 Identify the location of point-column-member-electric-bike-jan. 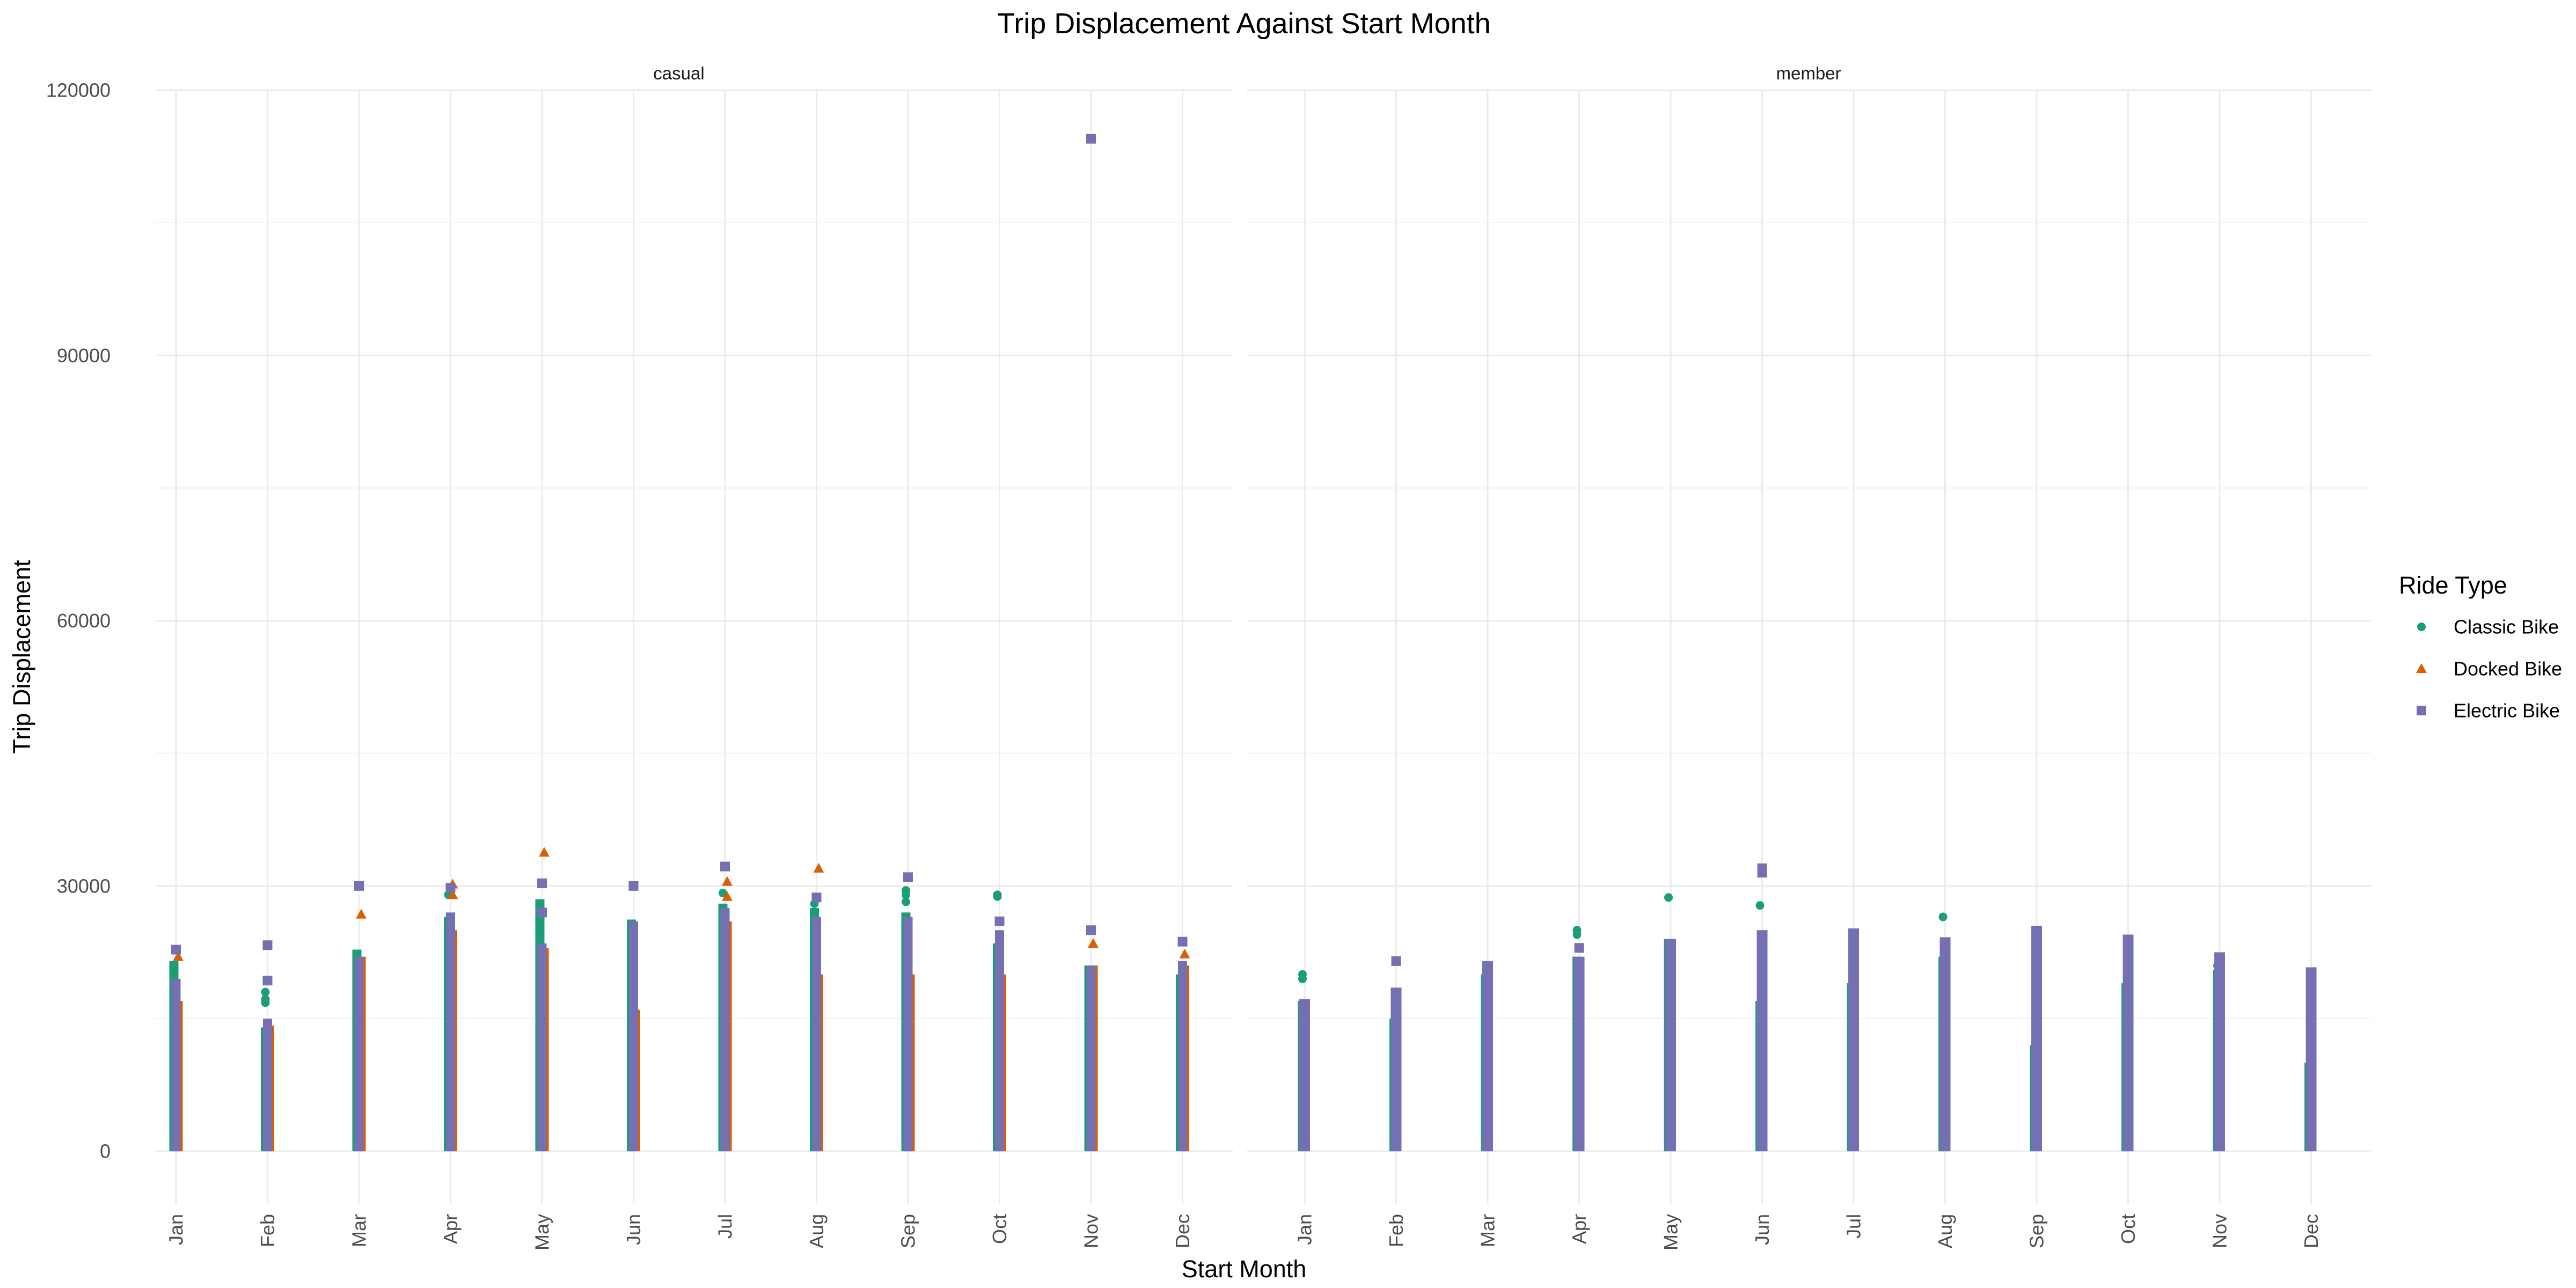
(1304, 1075).